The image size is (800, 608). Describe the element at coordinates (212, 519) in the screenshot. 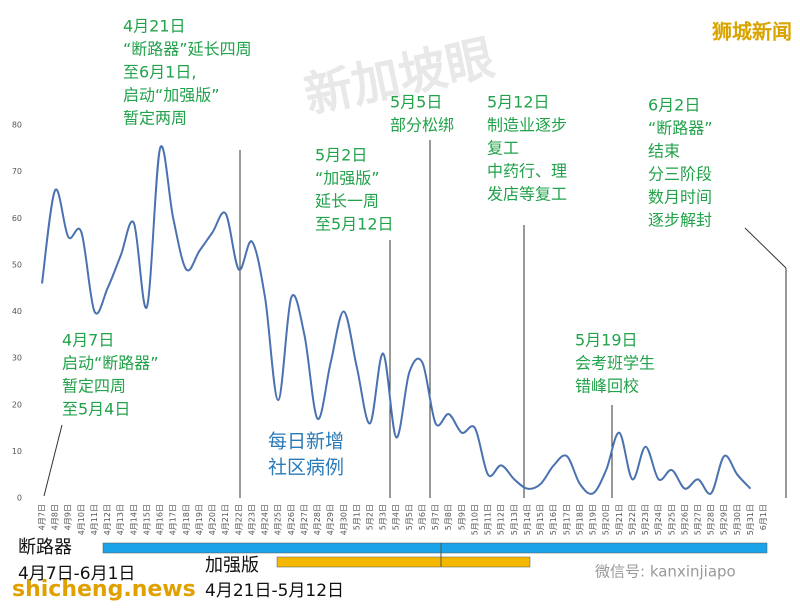

I see `x-tick-label: 4月20日` at that location.